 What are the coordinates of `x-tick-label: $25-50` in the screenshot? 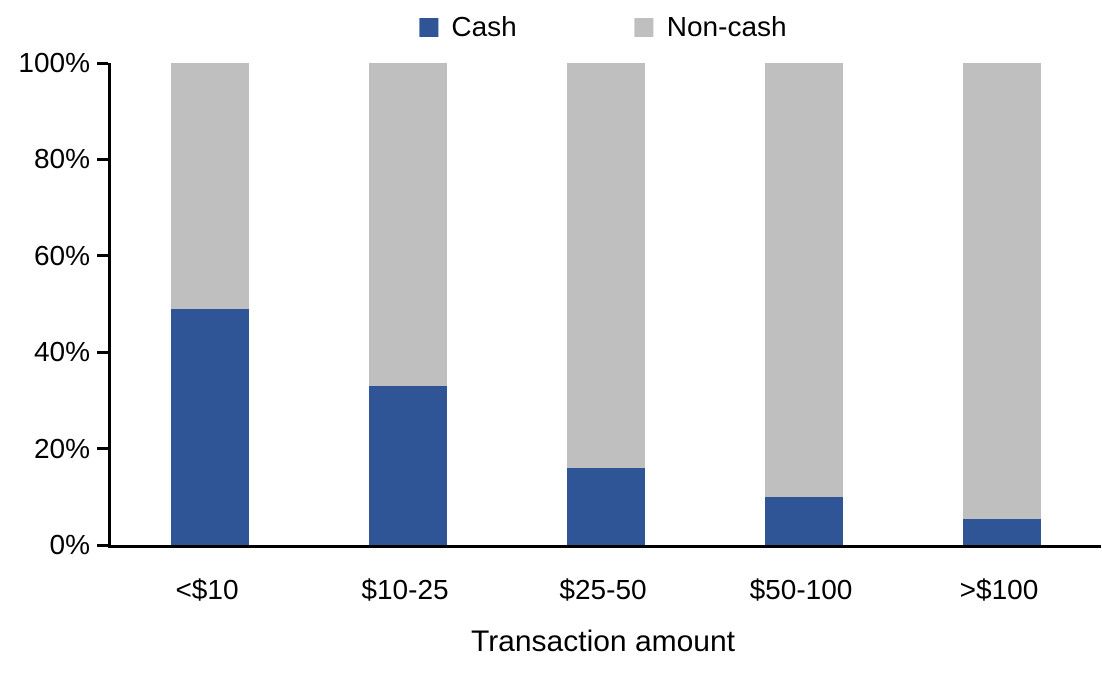 It's located at (603, 589).